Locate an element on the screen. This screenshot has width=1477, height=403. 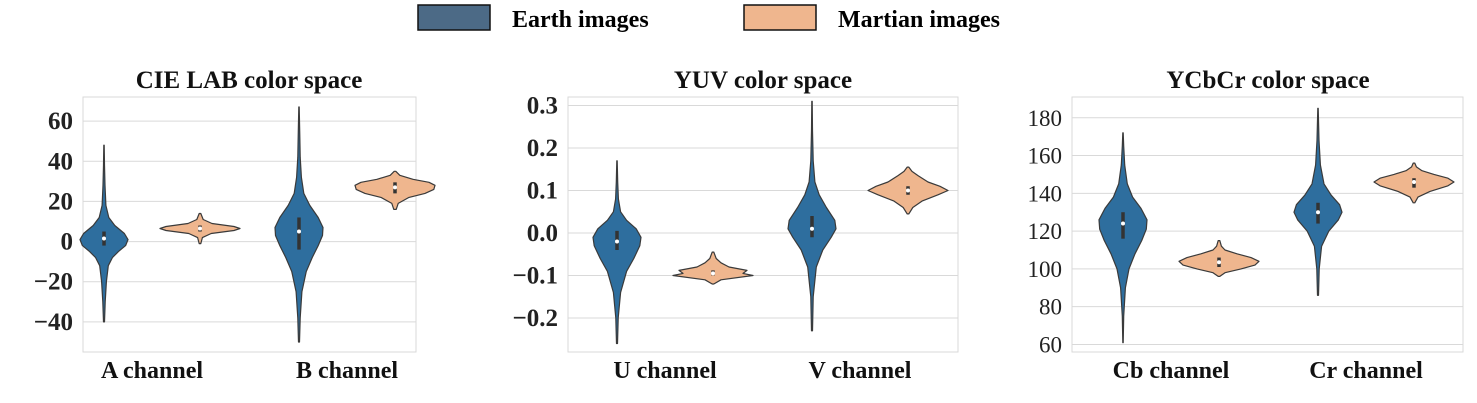
panel-title: CIE LAB color space is located at coordinates (249, 80).